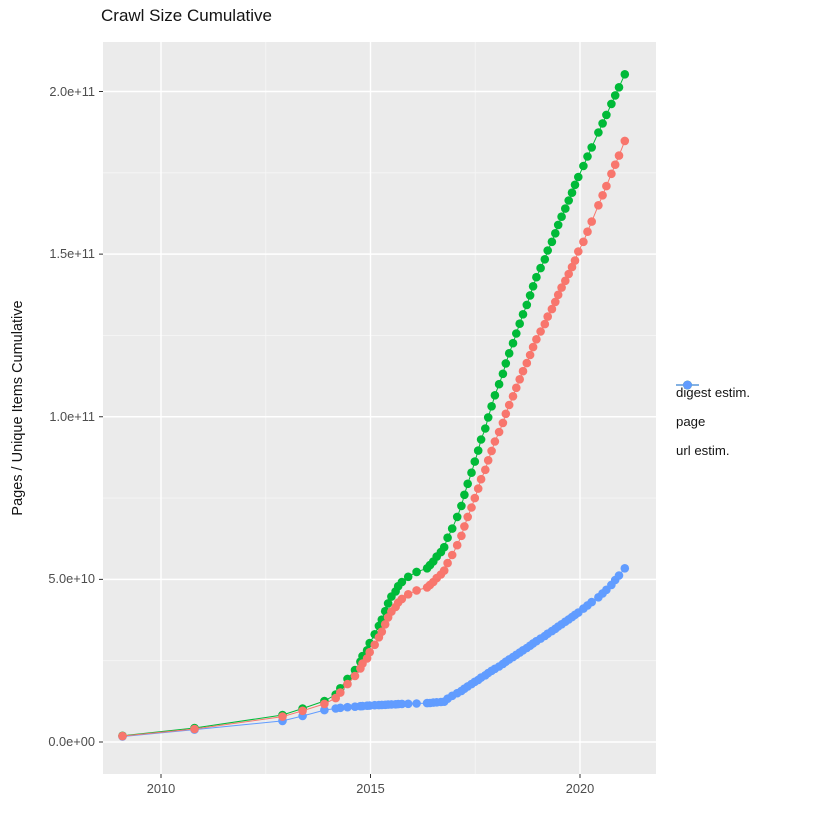 Image resolution: width=826 pixels, height=827 pixels. What do you see at coordinates (71, 579) in the screenshot?
I see `y-tick-label: 5.0e+10` at bounding box center [71, 579].